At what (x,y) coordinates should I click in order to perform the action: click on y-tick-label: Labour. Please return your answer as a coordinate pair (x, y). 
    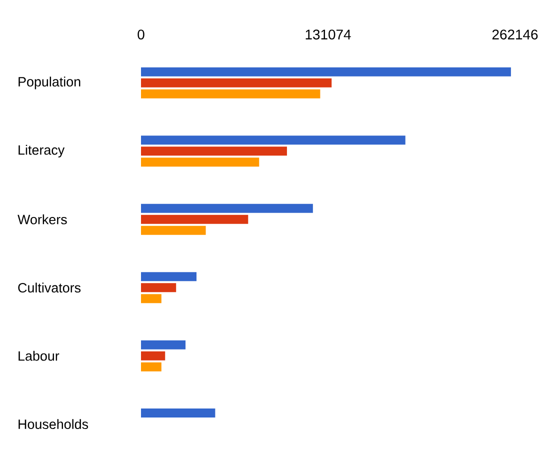
    Looking at the image, I should click on (39, 355).